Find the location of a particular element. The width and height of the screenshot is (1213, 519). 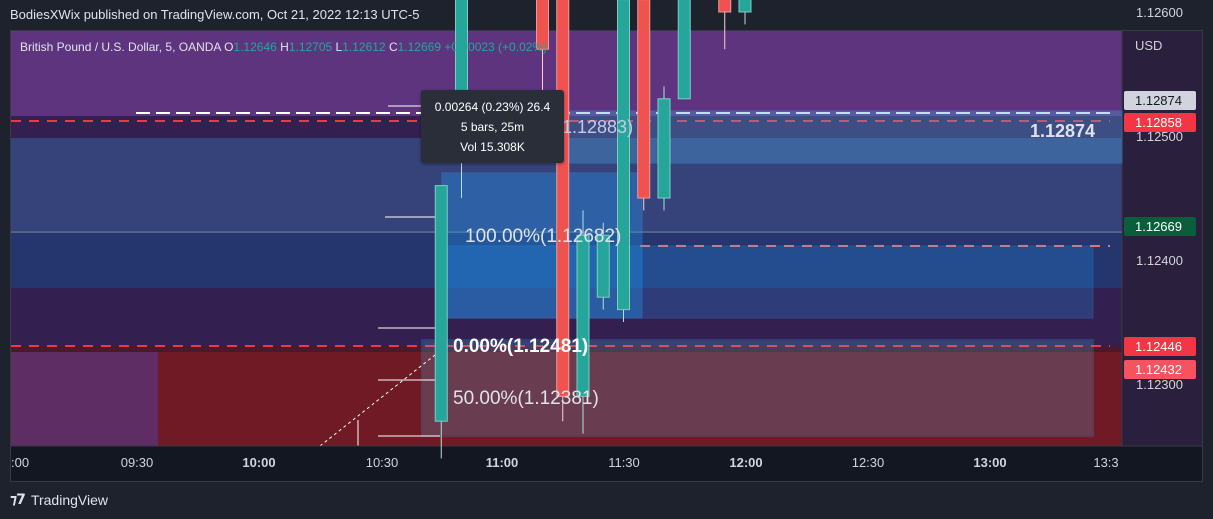

legend-part: O is located at coordinates (227, 47).